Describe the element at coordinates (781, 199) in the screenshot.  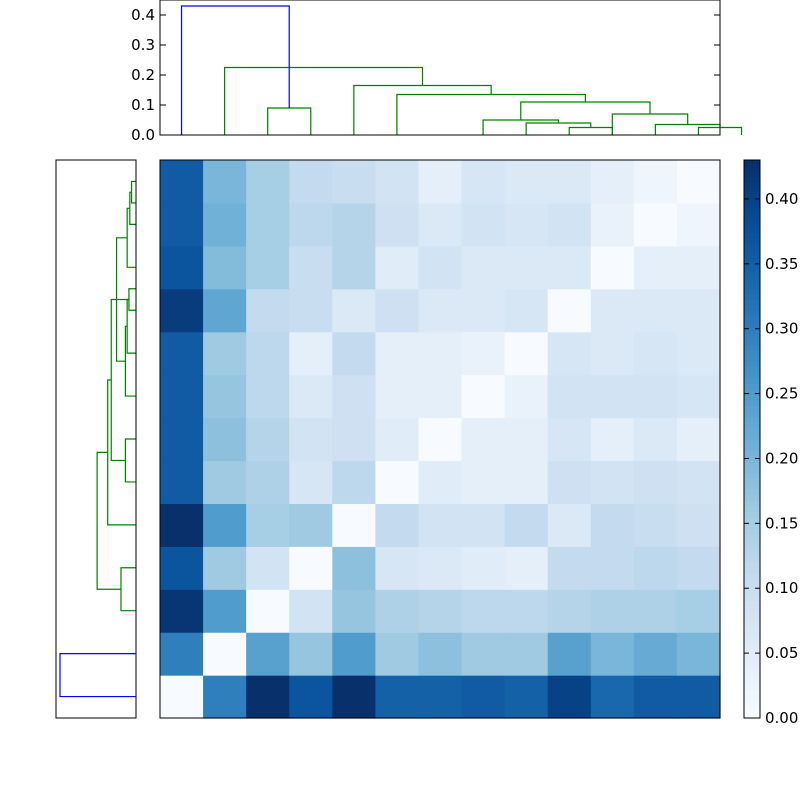
I see `colorbar-tick-label: 0.40` at that location.